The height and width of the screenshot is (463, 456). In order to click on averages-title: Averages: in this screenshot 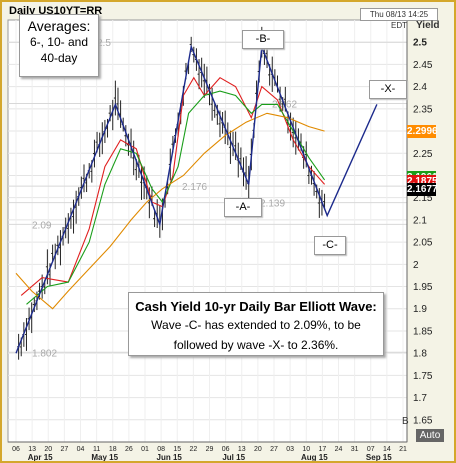, I will do `click(59, 26)`.